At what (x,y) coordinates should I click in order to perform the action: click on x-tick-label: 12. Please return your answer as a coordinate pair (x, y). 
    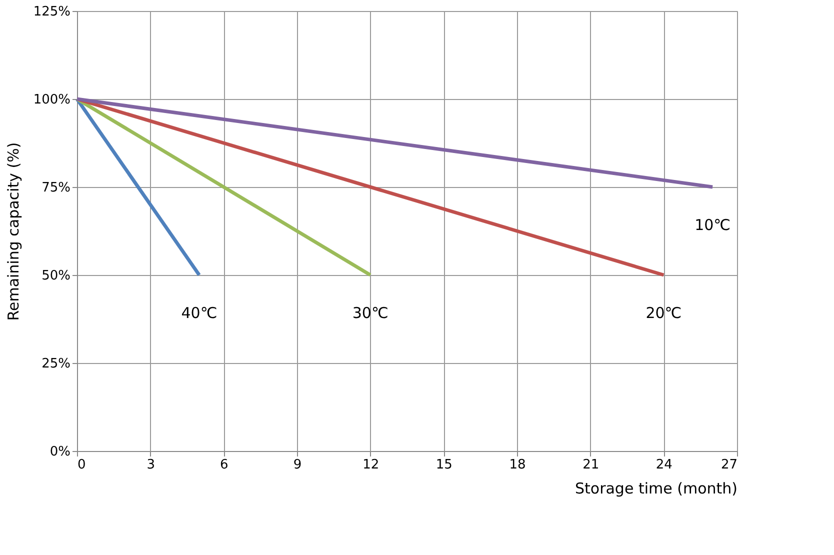
    Looking at the image, I should click on (371, 465).